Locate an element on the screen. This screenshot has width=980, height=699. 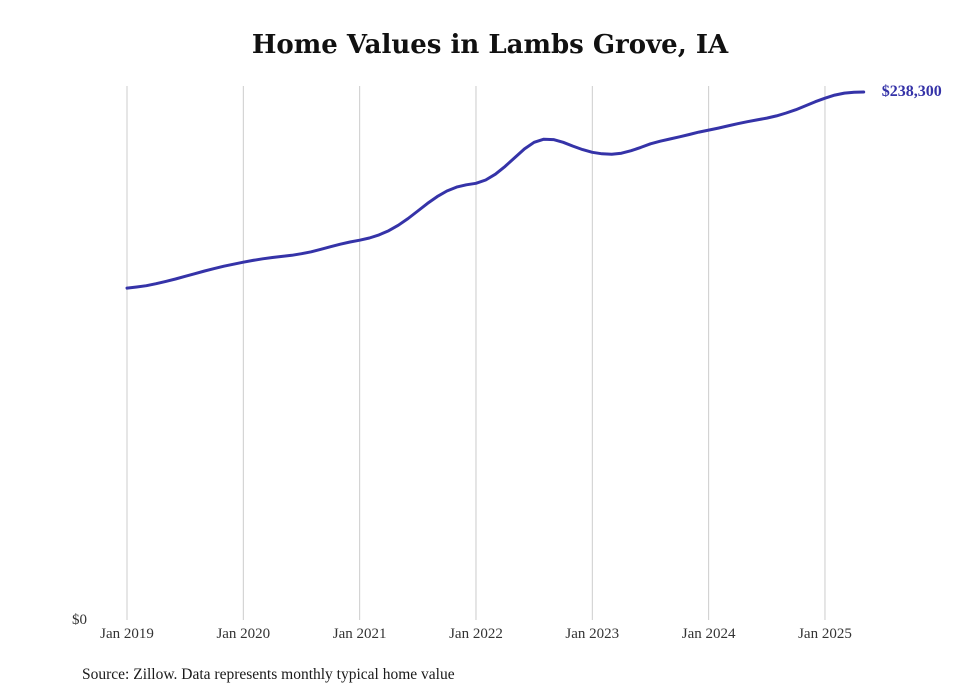
chart-title: Home Values in Lambs Grove, IA is located at coordinates (490, 45).